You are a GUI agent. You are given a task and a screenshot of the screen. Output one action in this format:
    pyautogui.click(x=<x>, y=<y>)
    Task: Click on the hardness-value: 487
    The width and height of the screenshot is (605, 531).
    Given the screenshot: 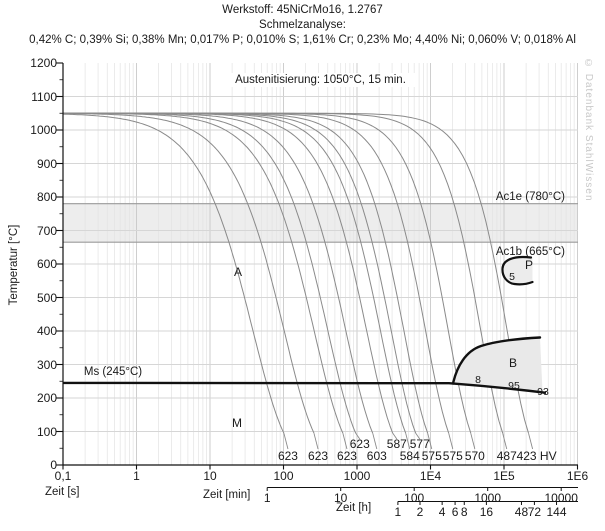 What is the action you would take?
    pyautogui.click(x=506, y=455)
    